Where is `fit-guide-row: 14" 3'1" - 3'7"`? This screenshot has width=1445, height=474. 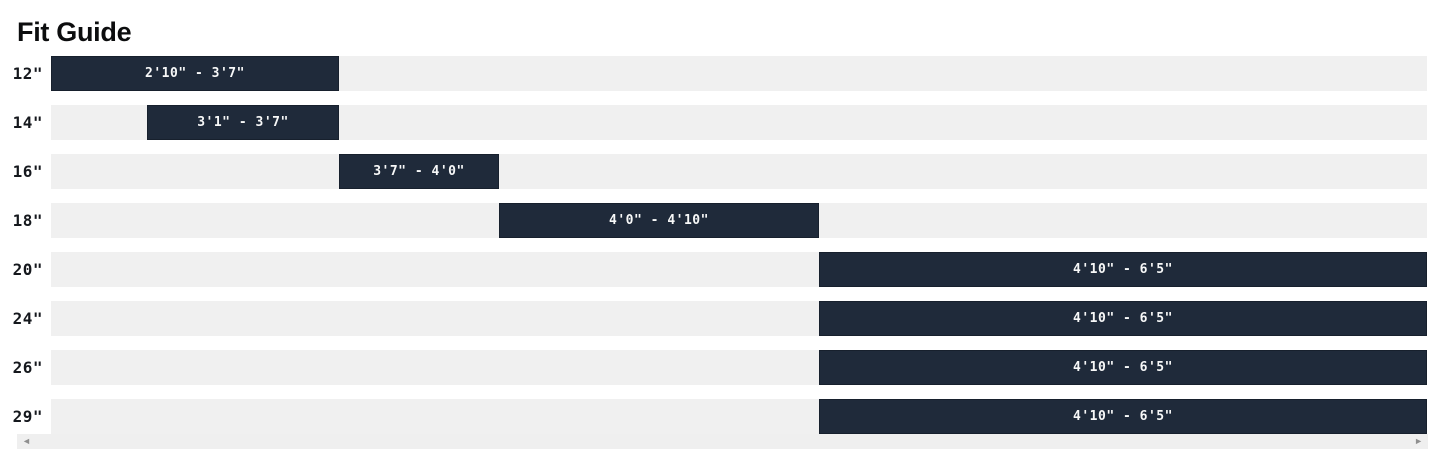 fit-guide-row: 14" 3'1" - 3'7" is located at coordinates (722, 122).